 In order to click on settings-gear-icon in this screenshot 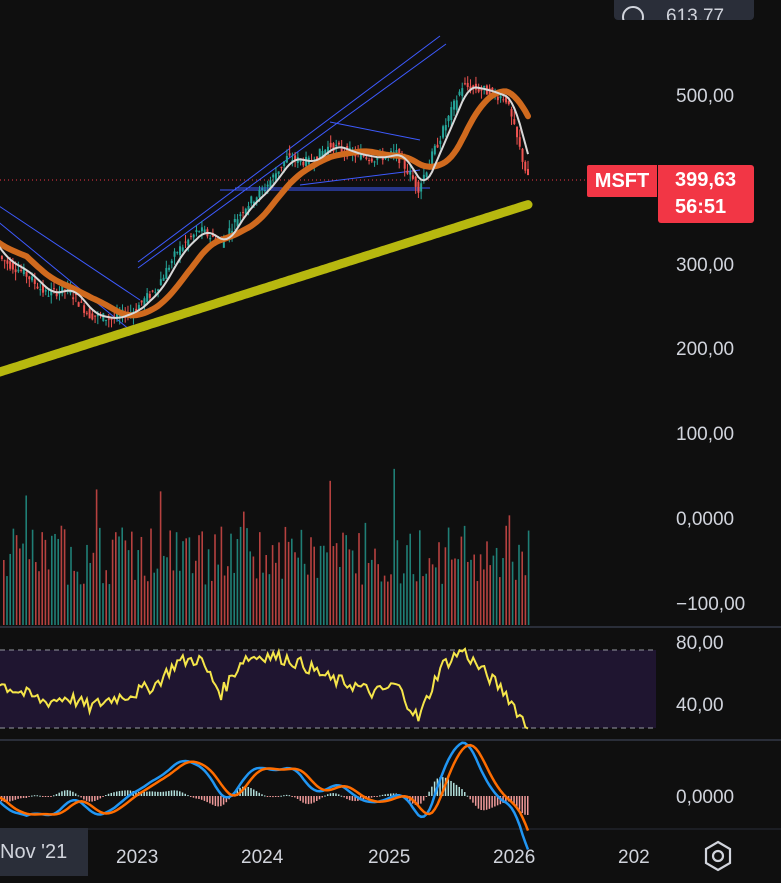, I will do `click(718, 856)`.